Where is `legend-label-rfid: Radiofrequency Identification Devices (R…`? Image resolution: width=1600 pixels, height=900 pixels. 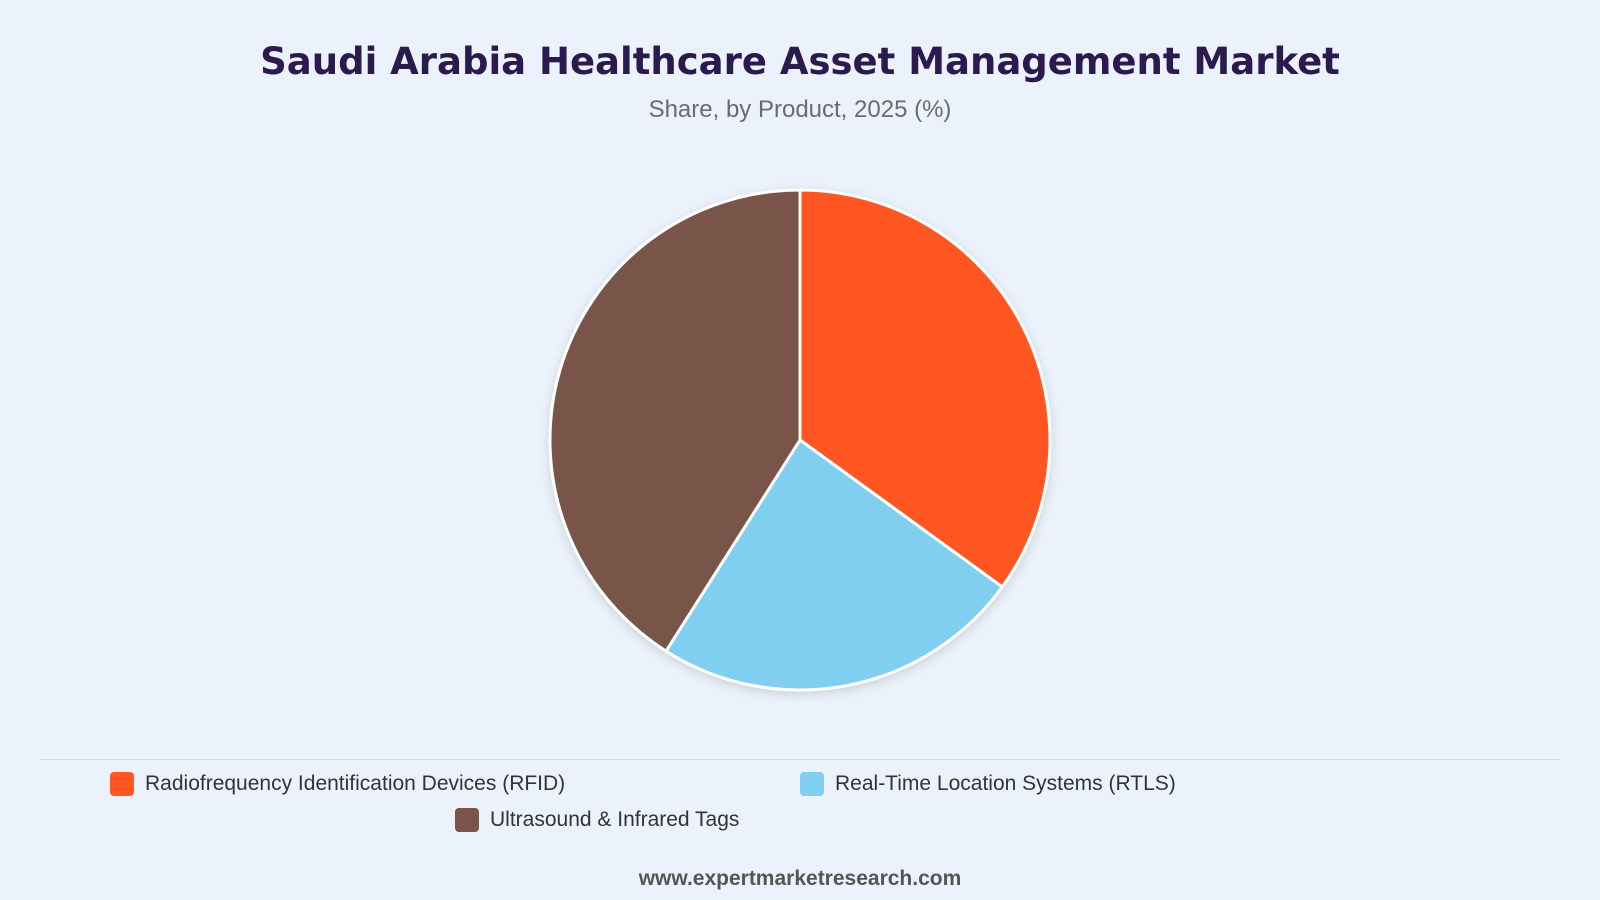 legend-label-rfid: Radiofrequency Identification Devices (R… is located at coordinates (355, 783).